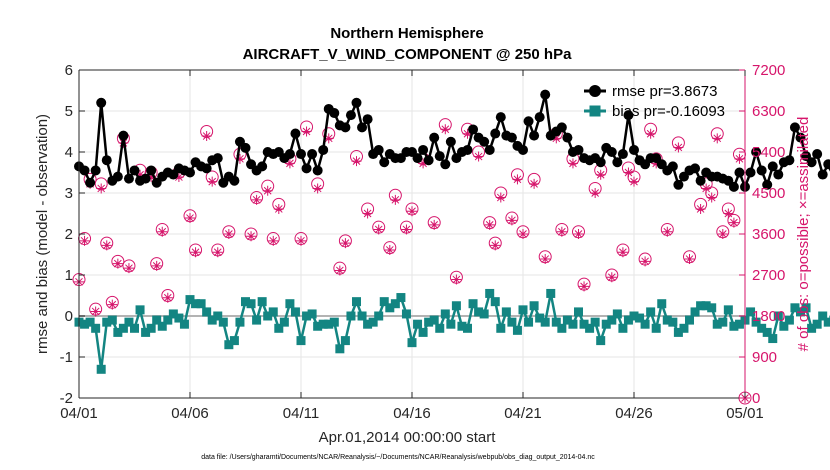 Image resolution: width=830 pixels, height=470 pixels. I want to click on left-y-tick-label: -1, so click(66, 357).